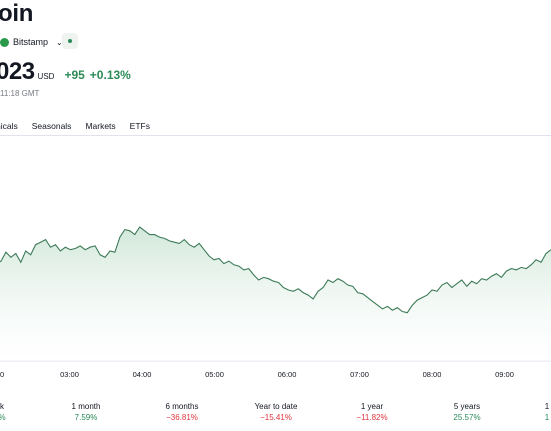  What do you see at coordinates (9, 126) in the screenshot?
I see `tab-technicals: nicals` at bounding box center [9, 126].